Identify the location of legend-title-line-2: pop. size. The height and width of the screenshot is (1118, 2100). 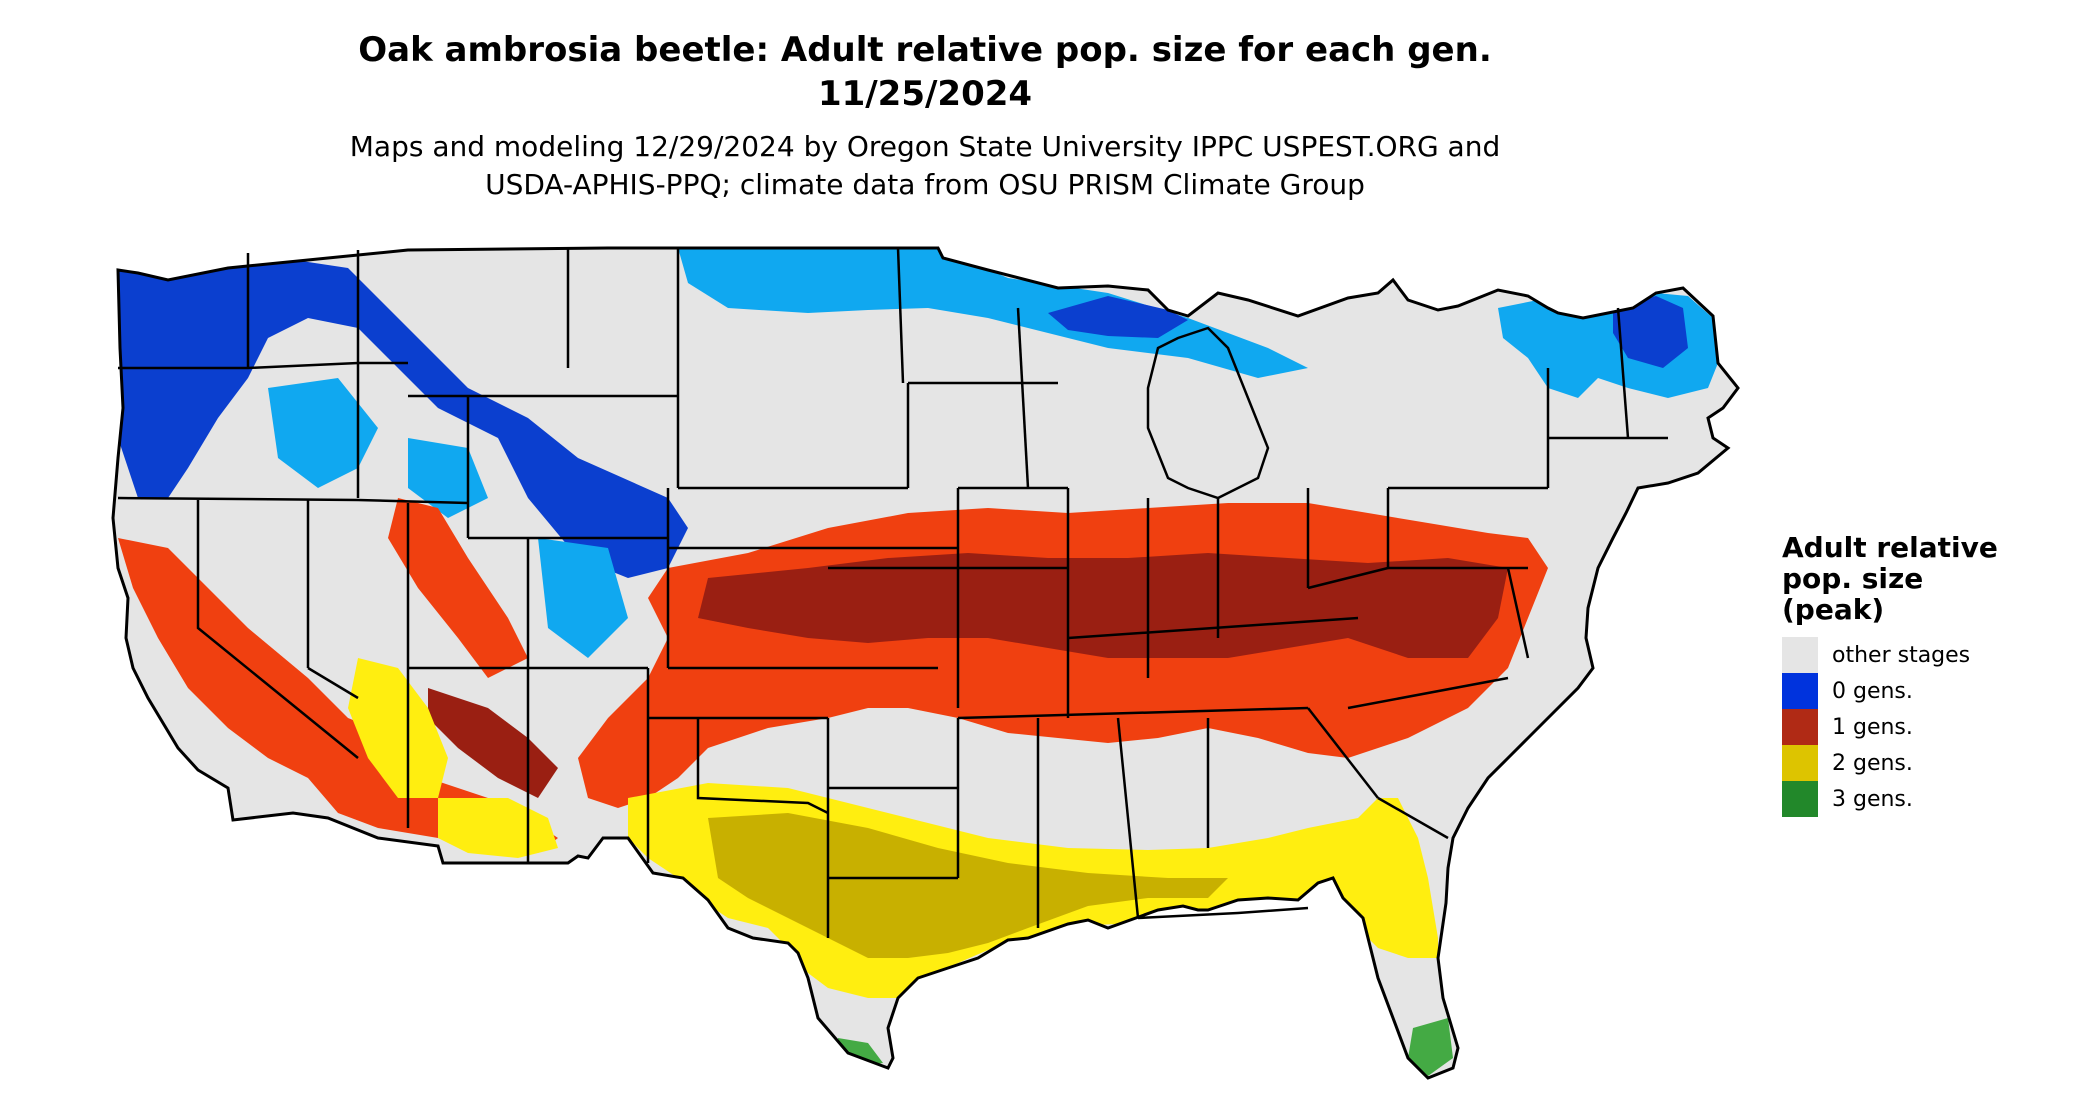
(1853, 578).